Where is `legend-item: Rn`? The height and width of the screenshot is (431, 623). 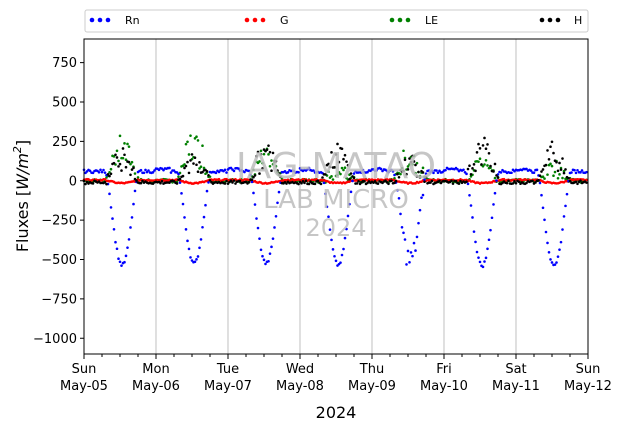
legend-item: Rn is located at coordinates (114, 20).